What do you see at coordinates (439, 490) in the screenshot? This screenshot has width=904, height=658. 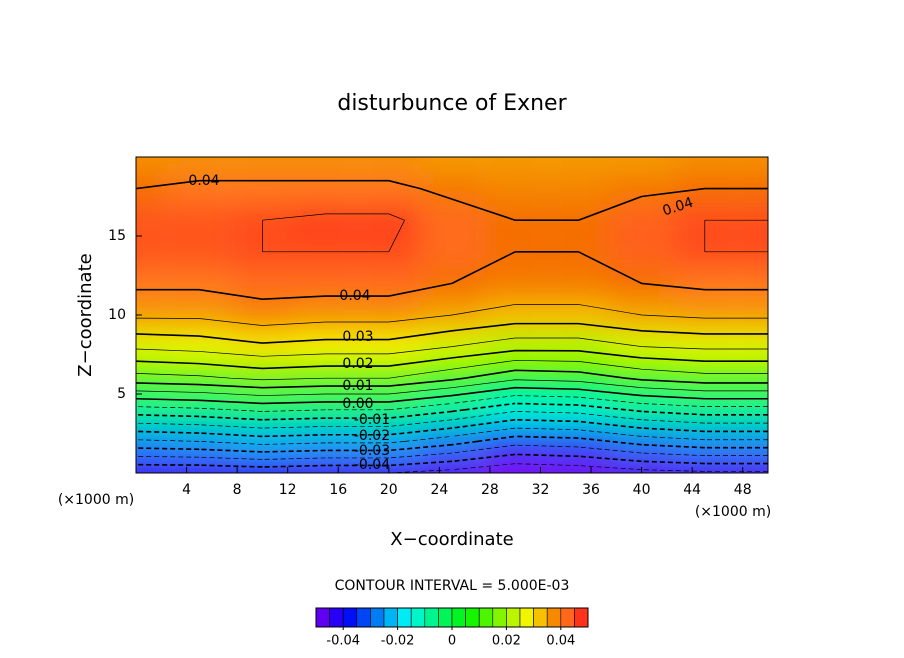 I see `x-tick-label: 24` at bounding box center [439, 490].